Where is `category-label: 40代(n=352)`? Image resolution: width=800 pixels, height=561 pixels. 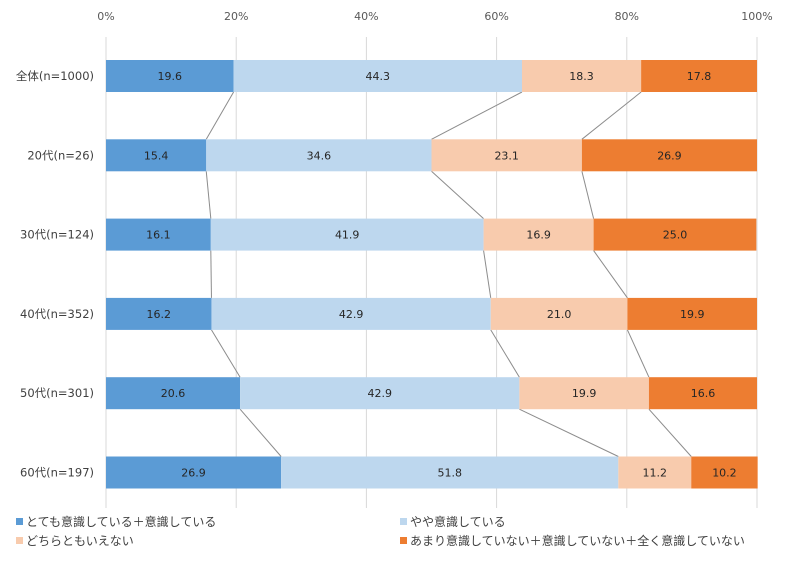
category-label: 40代(n=352) is located at coordinates (57, 314).